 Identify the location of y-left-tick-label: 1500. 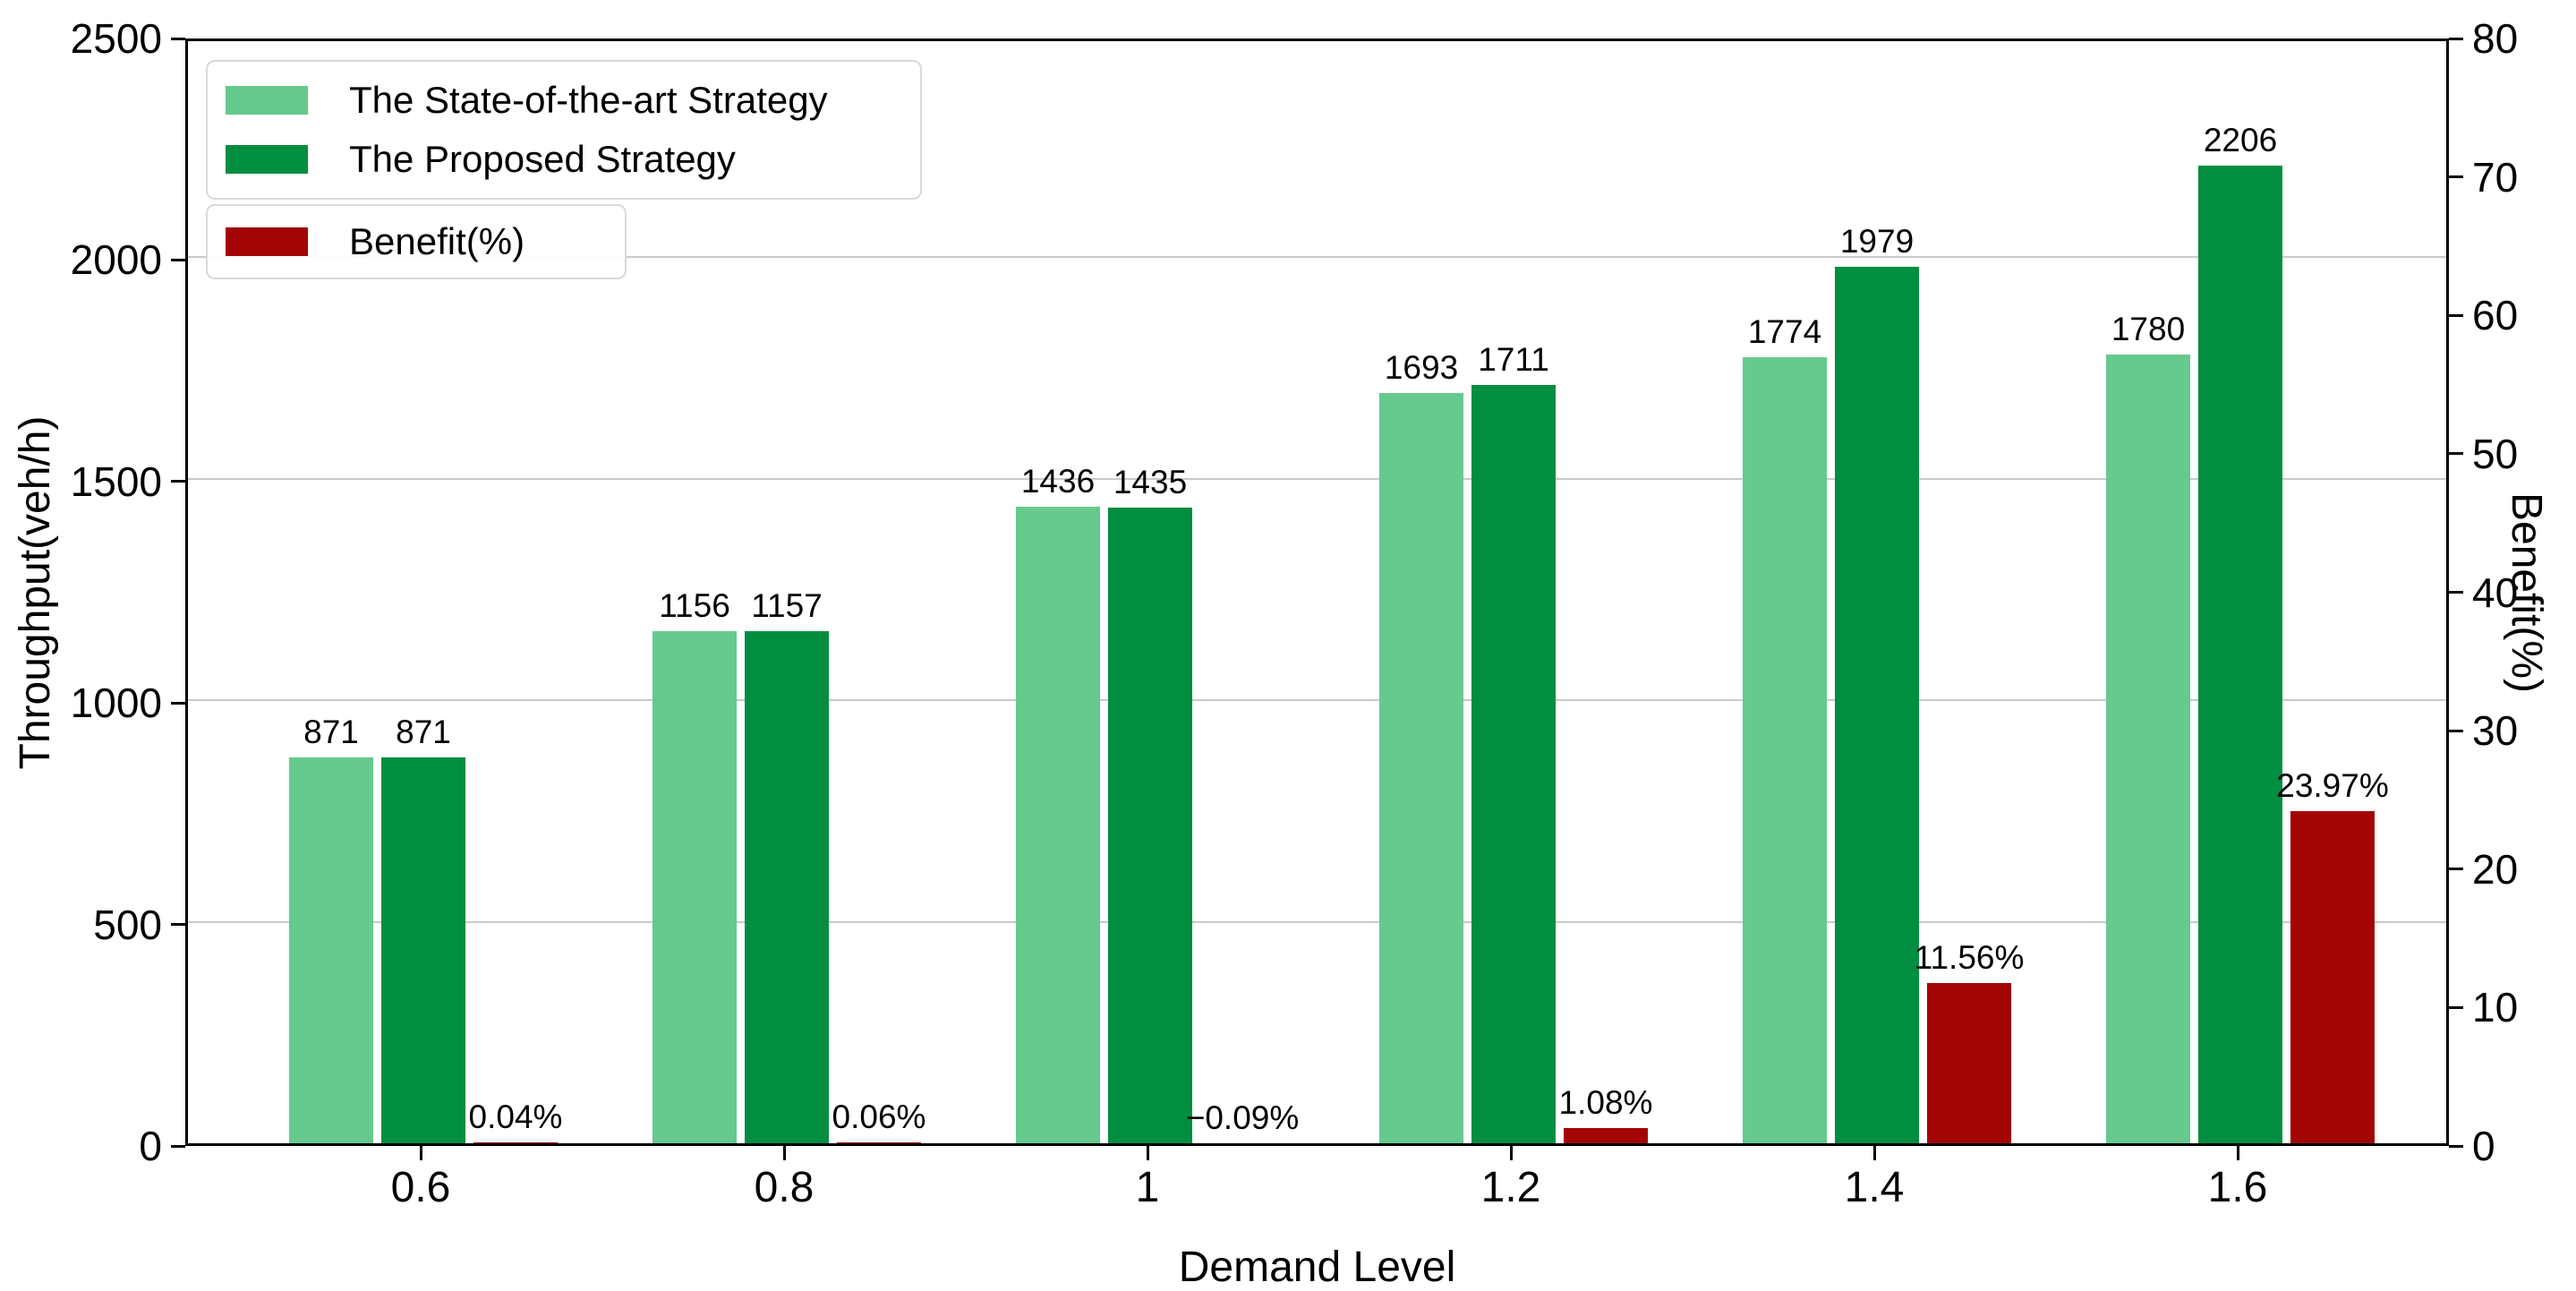
(116, 481).